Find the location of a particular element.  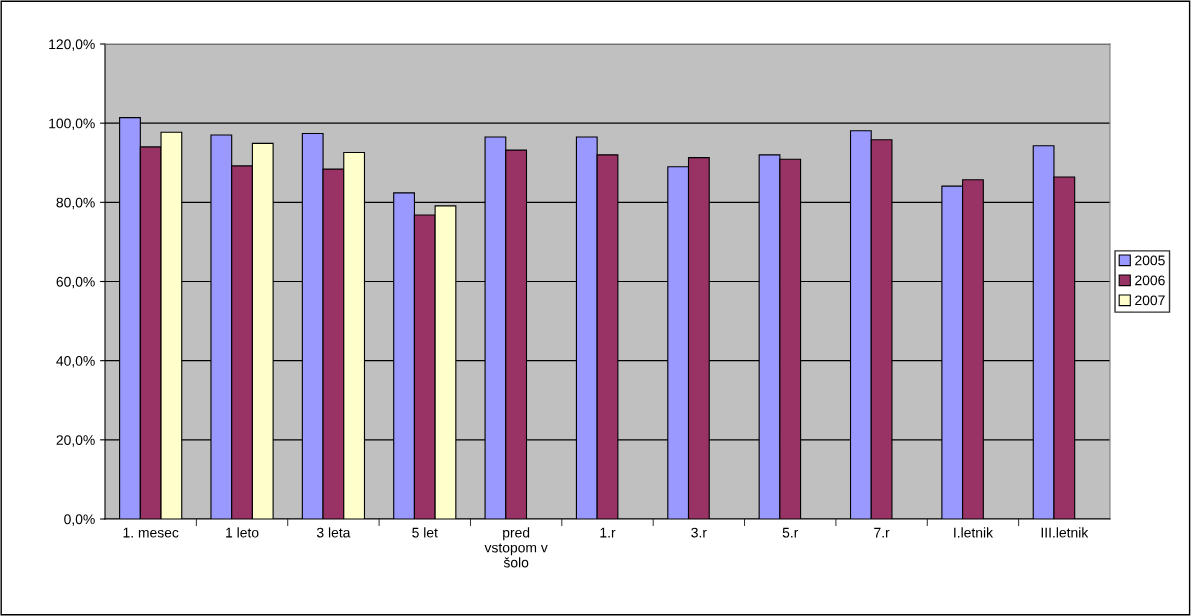

y-tick-label: 20,0% is located at coordinates (75, 441).